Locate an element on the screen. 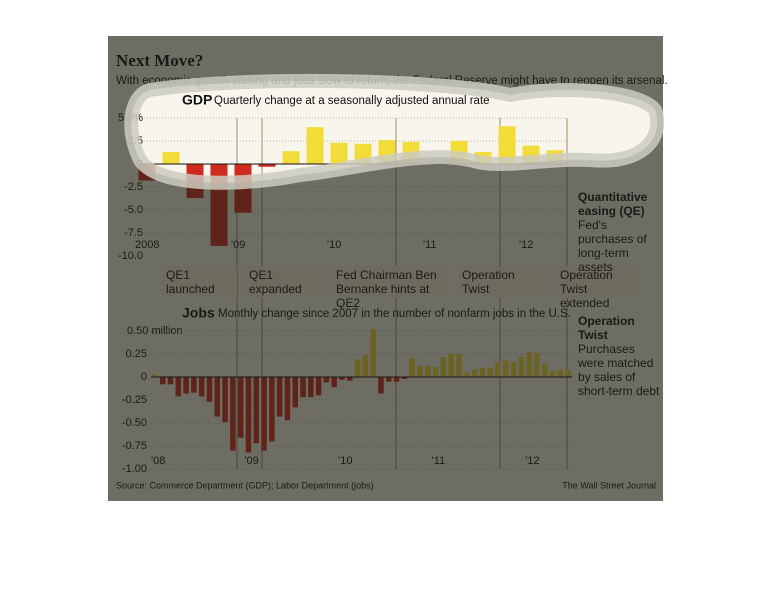  y-tick-label: -5.0 is located at coordinates (133, 210).